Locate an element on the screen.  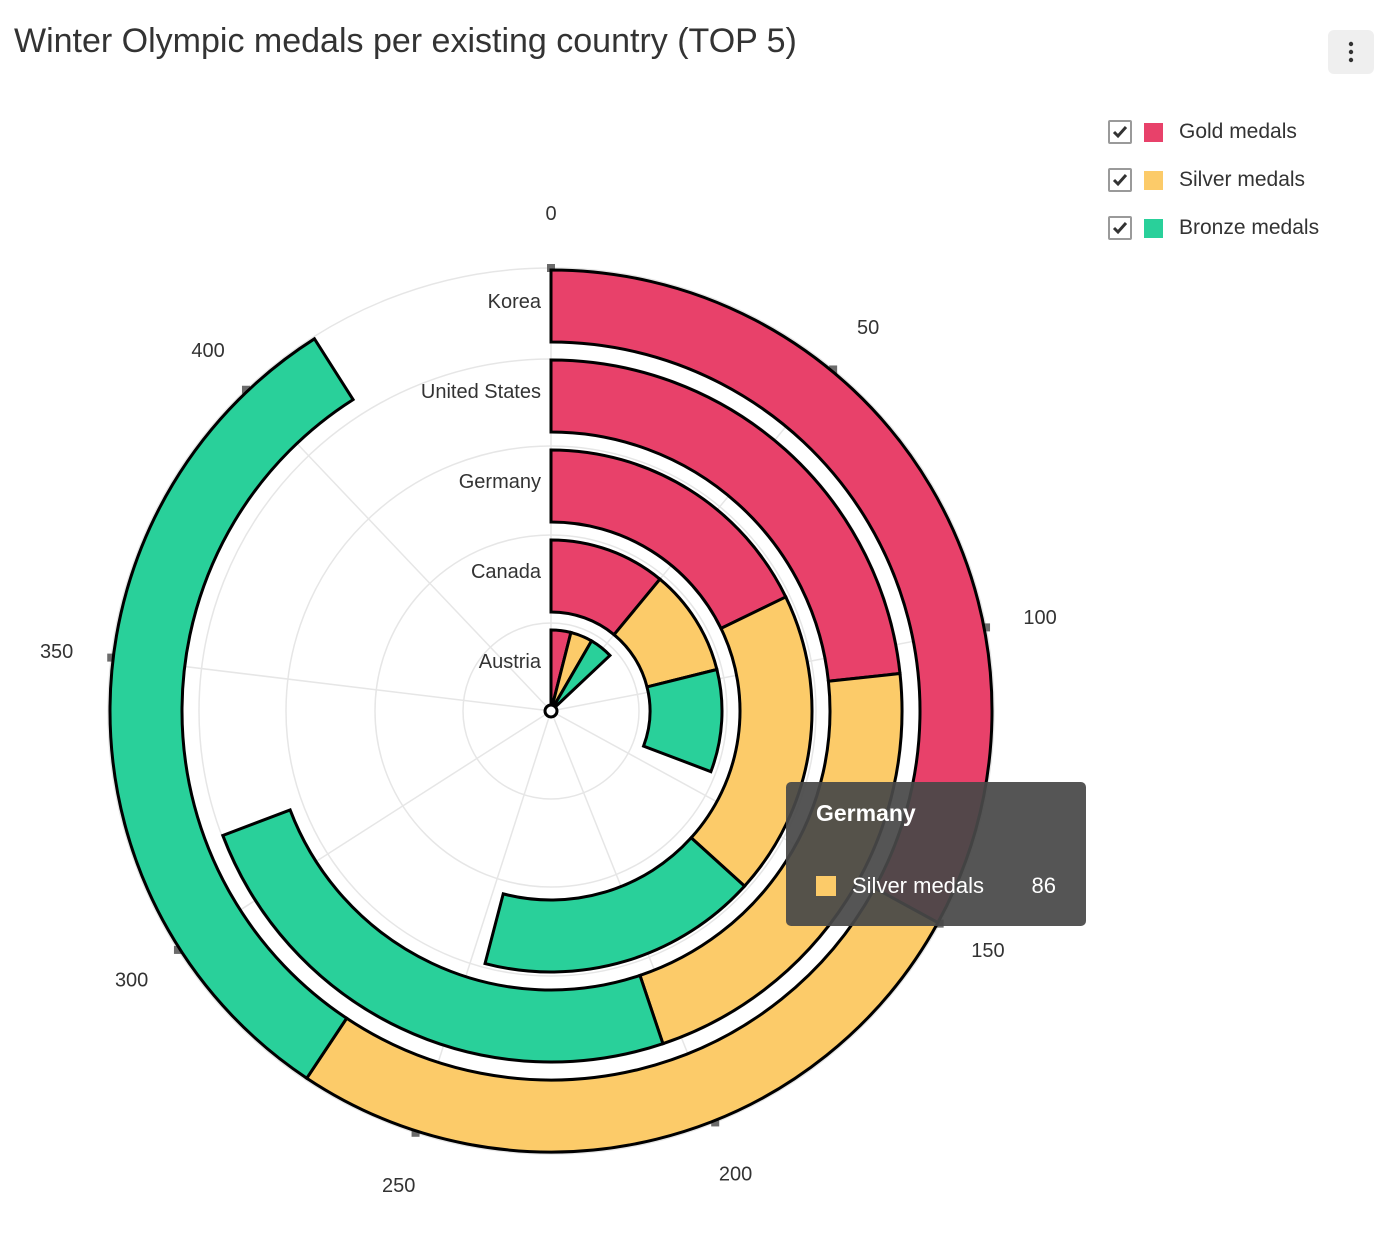
tick-label: 200 is located at coordinates (735, 1175).